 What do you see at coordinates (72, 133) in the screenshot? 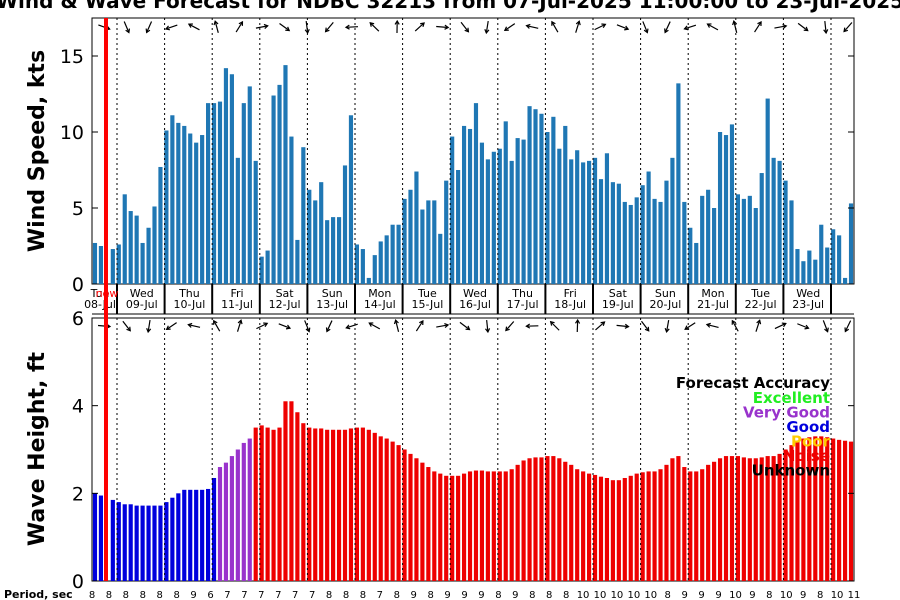
I see `y-tick-label: 10` at bounding box center [72, 133].